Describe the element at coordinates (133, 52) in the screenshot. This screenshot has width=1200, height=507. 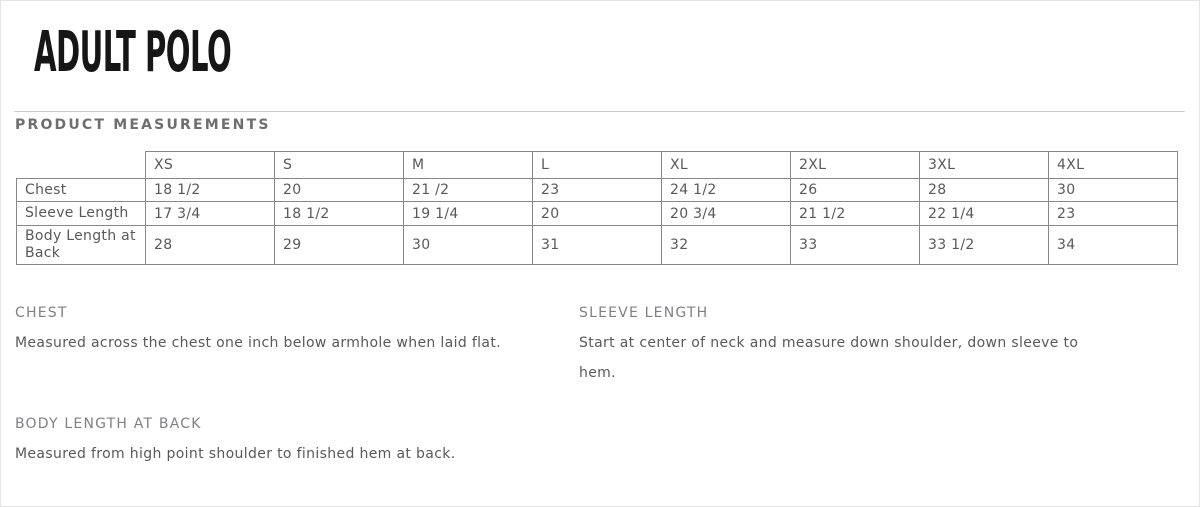
I see `page-title: ADULT POLO` at that location.